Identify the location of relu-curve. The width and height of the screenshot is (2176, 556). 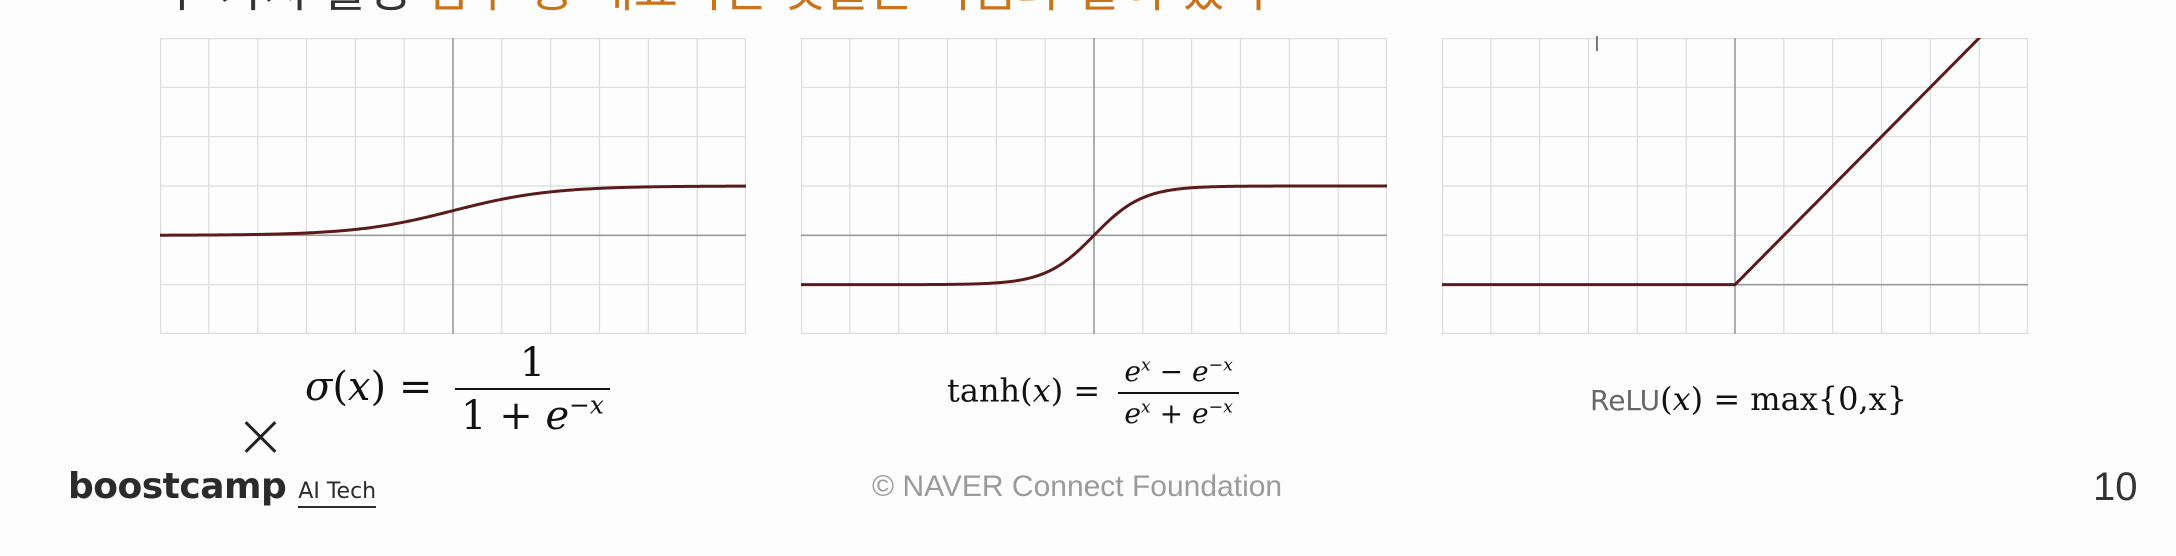
(1712, 162).